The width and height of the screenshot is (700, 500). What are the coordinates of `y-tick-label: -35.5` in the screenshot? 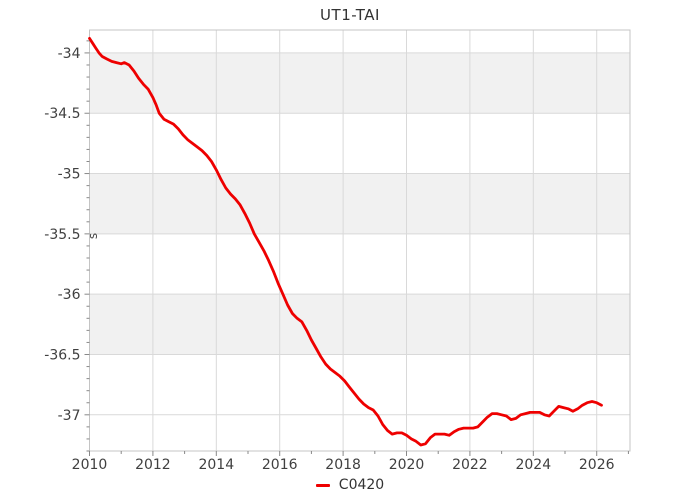 It's located at (62, 235).